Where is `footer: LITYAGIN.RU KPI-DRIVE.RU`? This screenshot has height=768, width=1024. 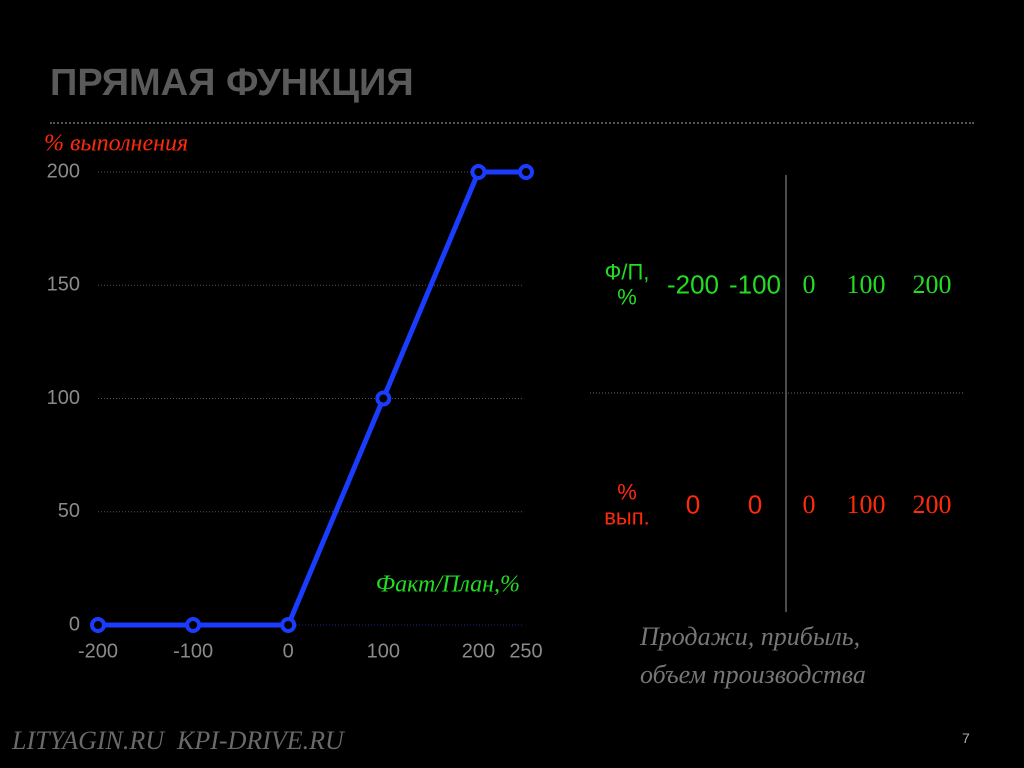 footer: LITYAGIN.RU KPI-DRIVE.RU is located at coordinates (178, 740).